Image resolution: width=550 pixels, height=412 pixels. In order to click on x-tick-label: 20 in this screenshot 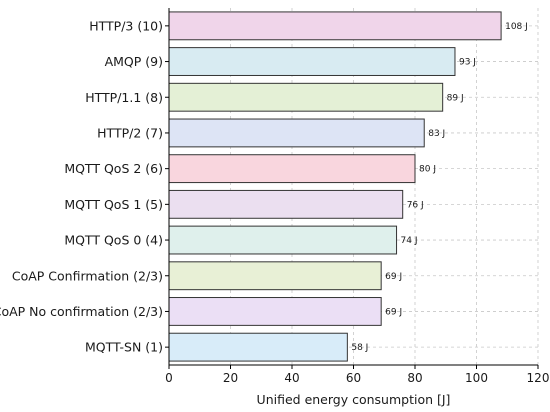, I will do `click(230, 378)`.